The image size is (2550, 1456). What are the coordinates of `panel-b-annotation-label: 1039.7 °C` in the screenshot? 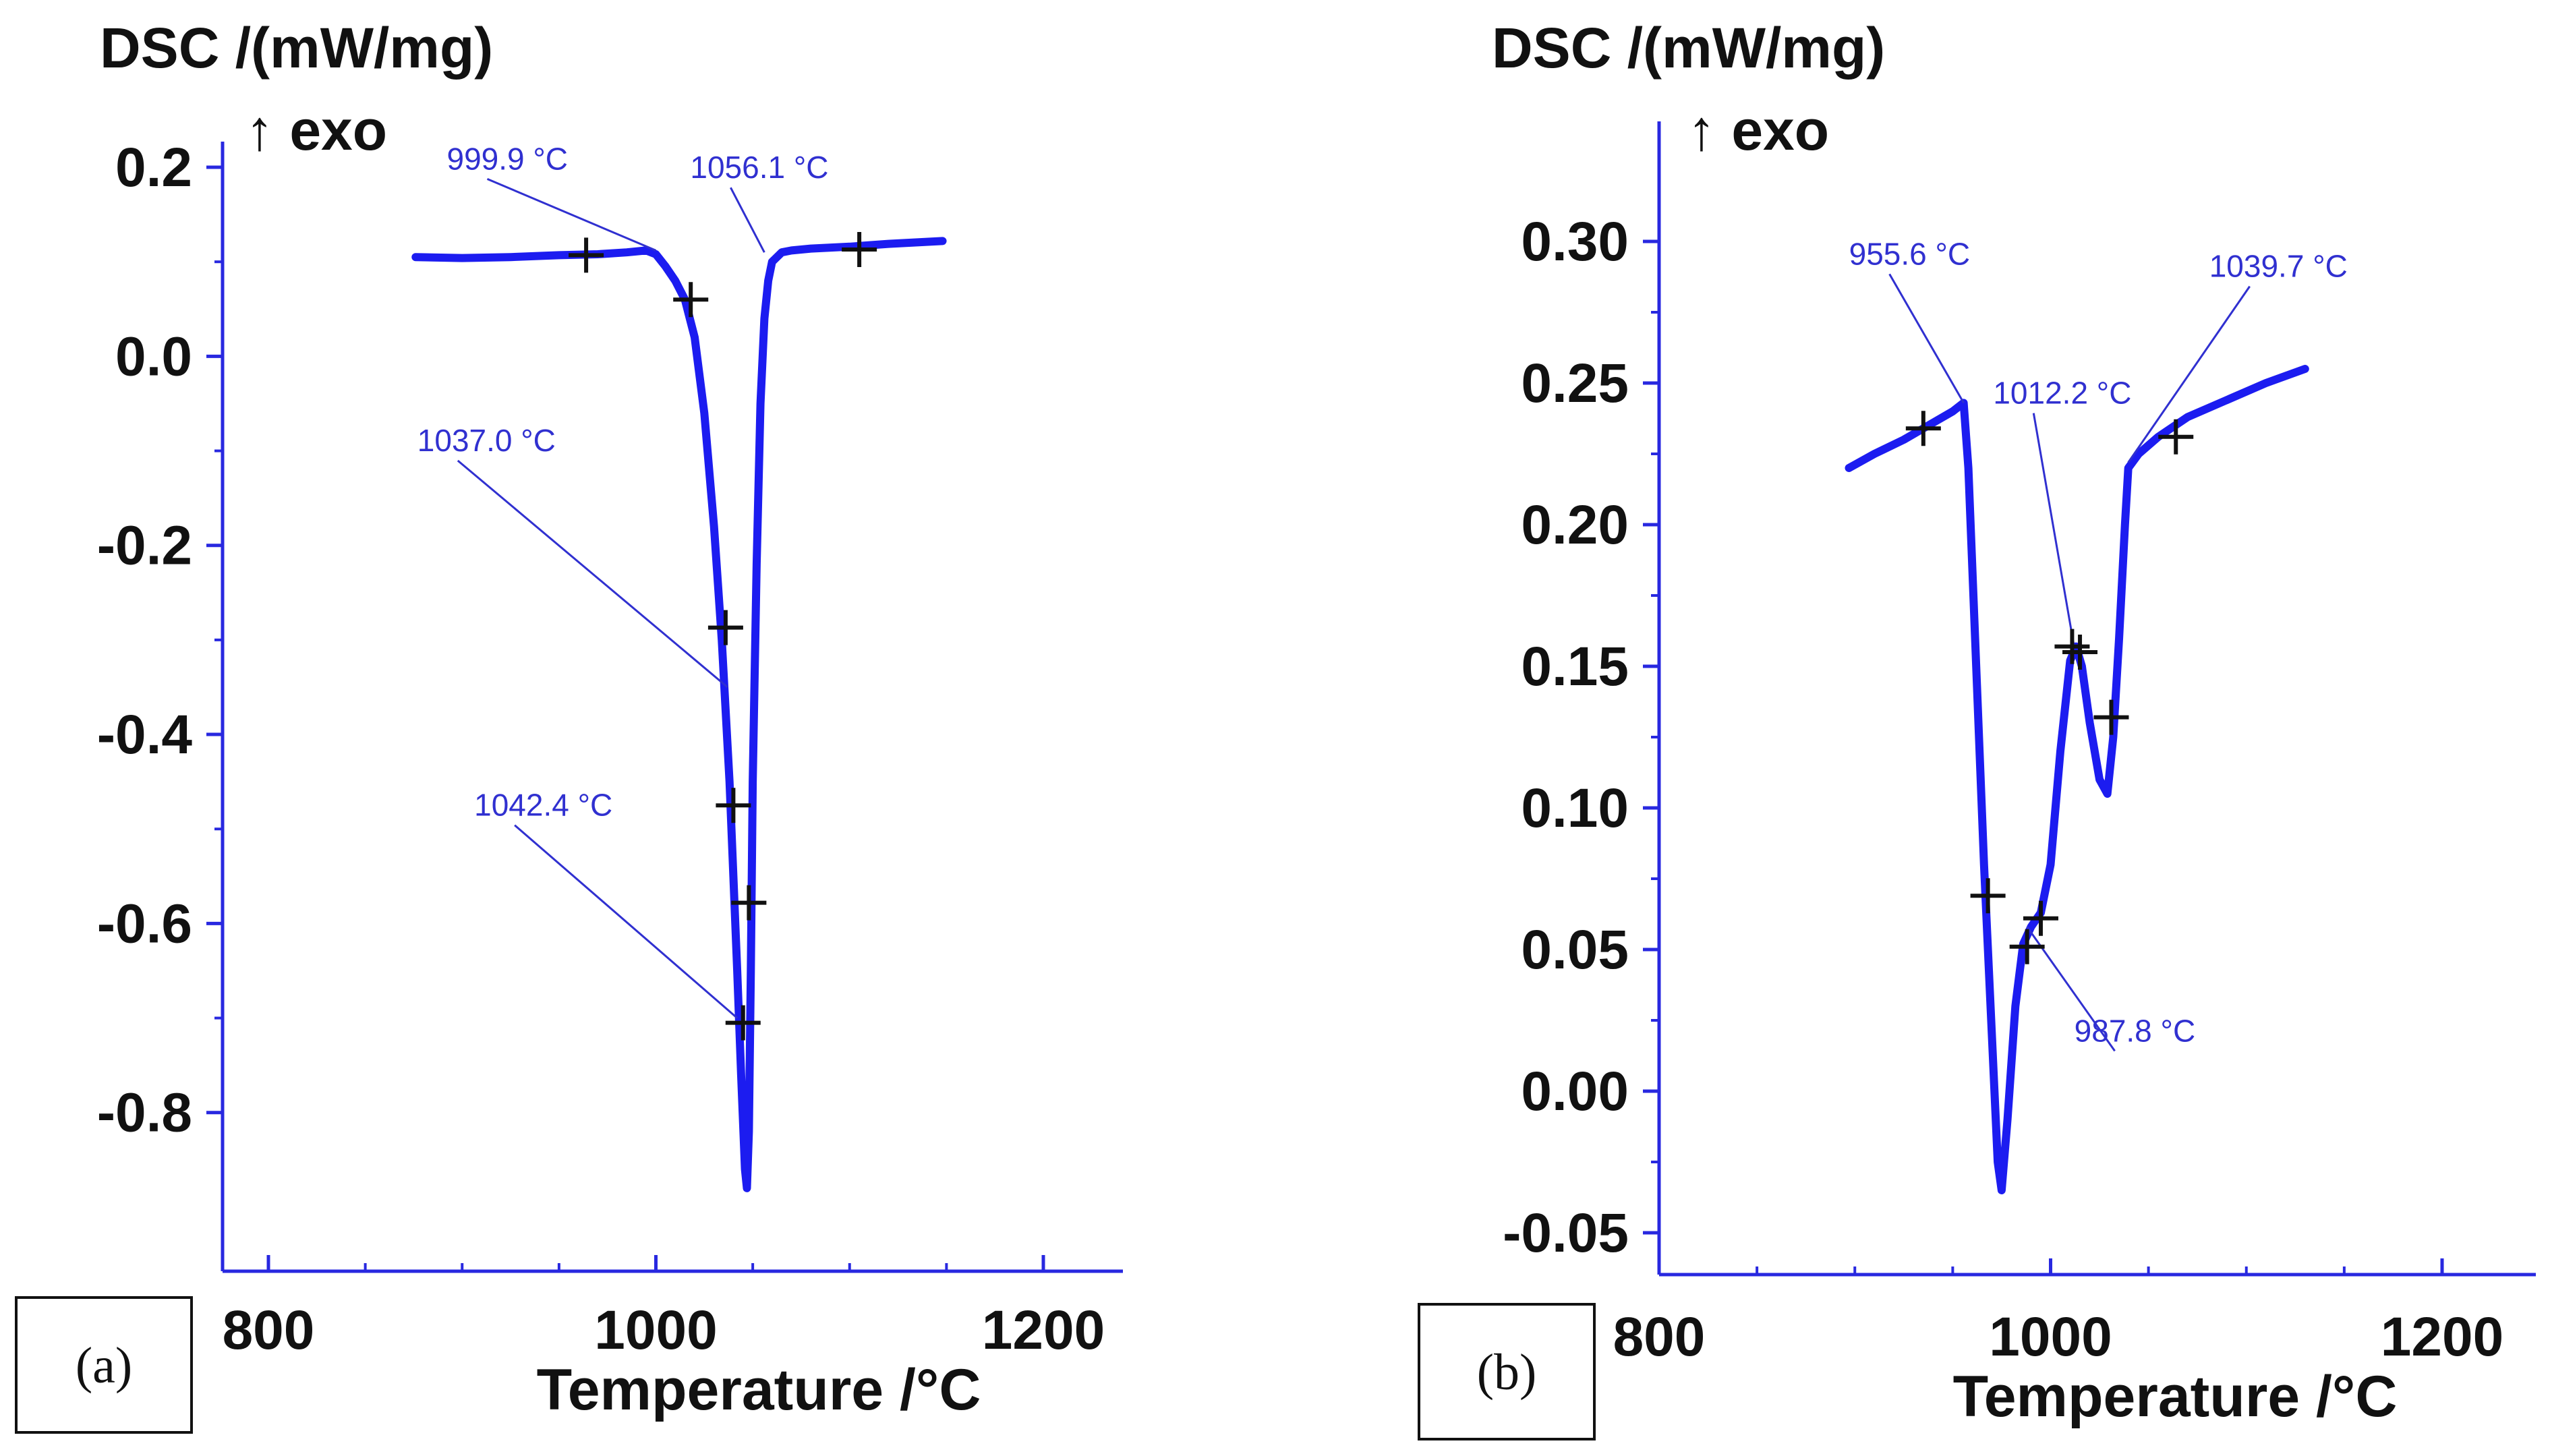 It's located at (2278, 266).